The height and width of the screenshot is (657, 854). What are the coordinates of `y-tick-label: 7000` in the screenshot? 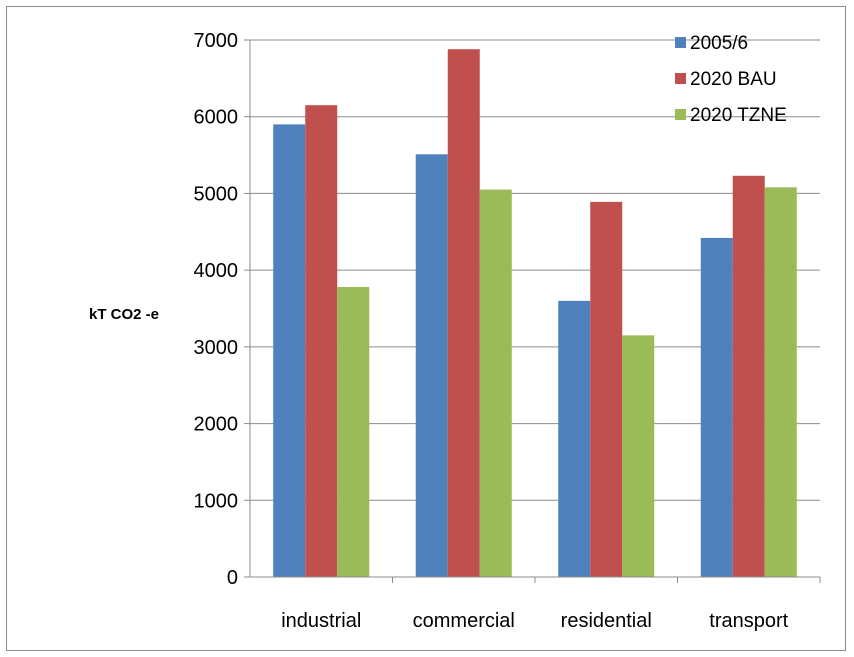 It's located at (216, 41).